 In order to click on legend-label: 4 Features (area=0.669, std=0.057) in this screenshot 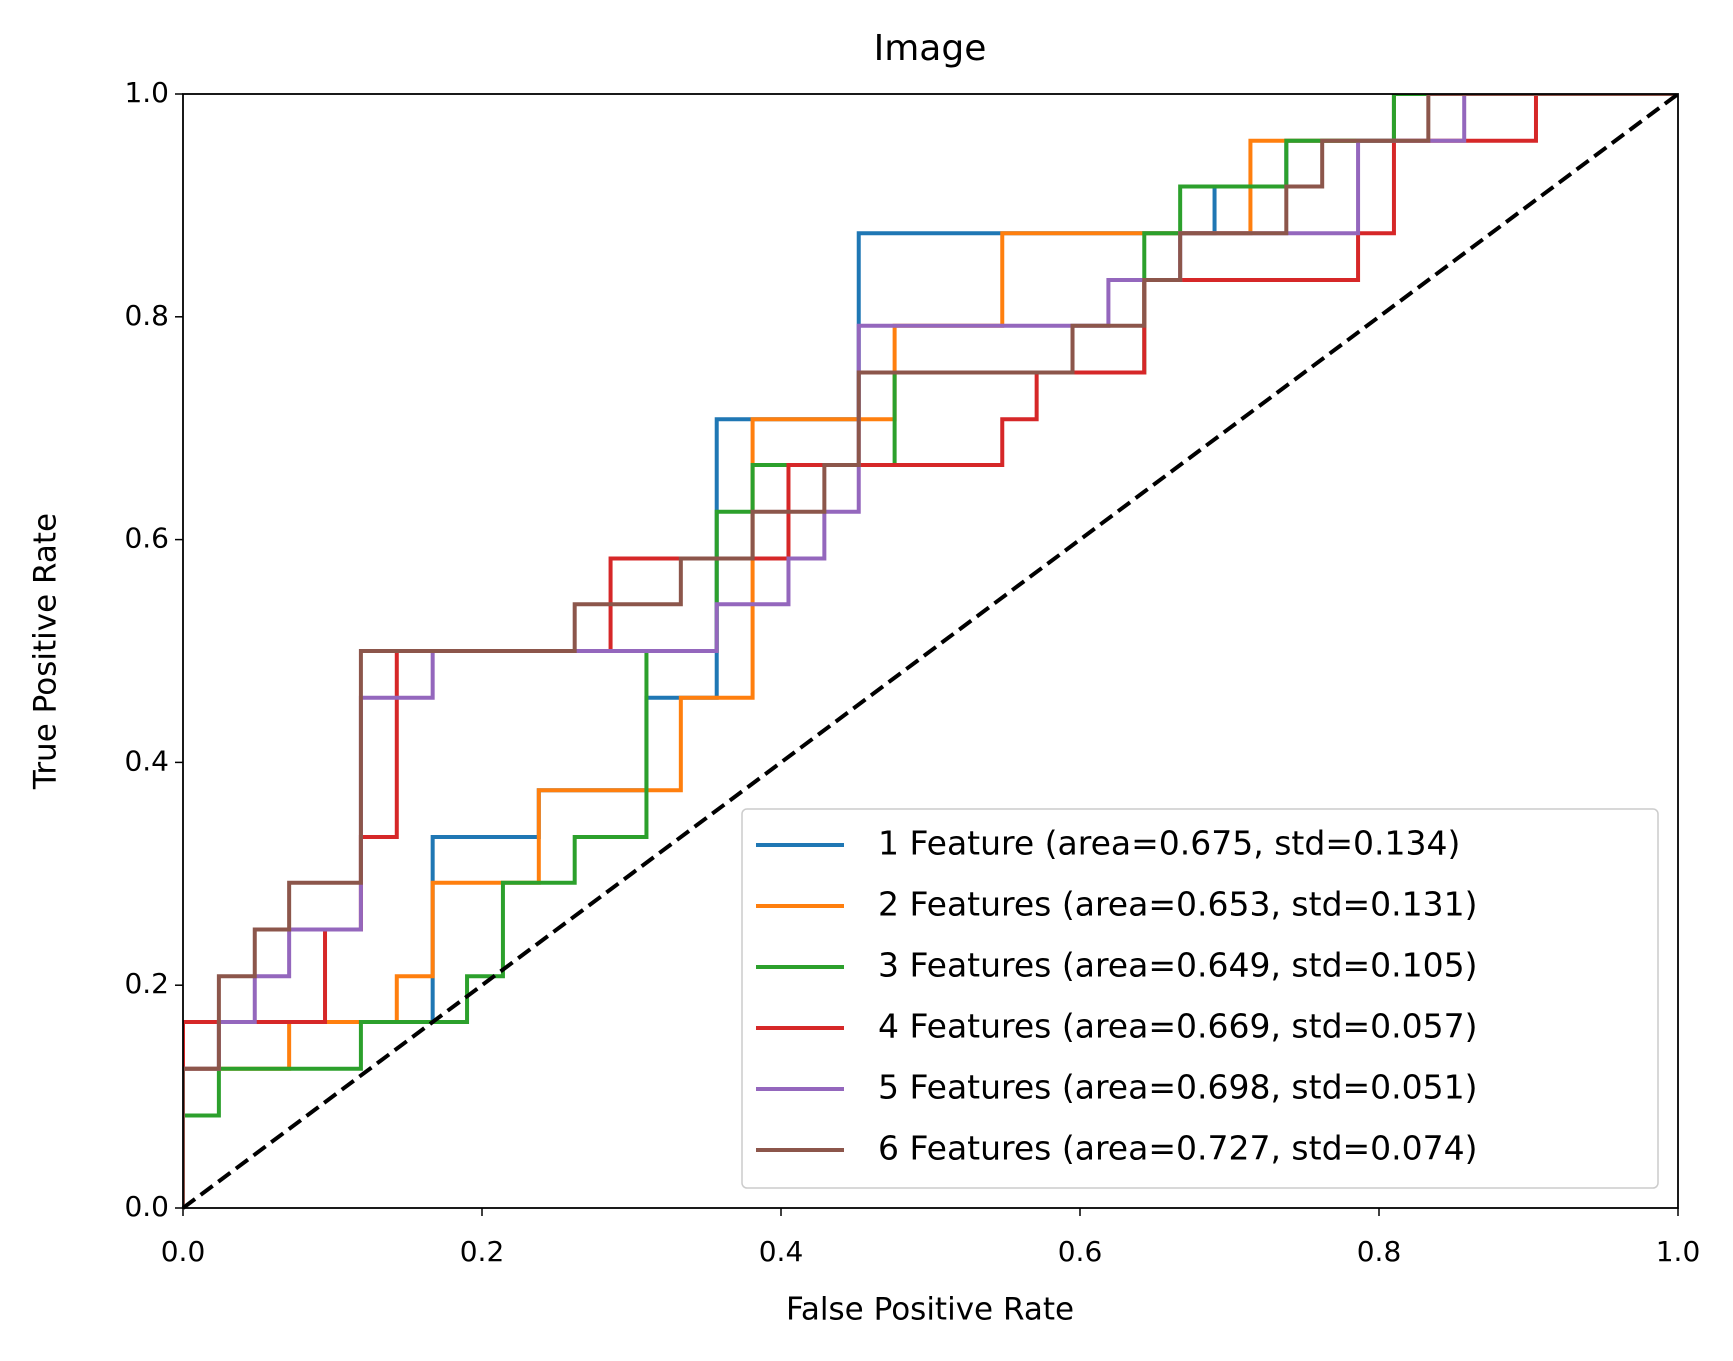, I will do `click(1178, 1026)`.